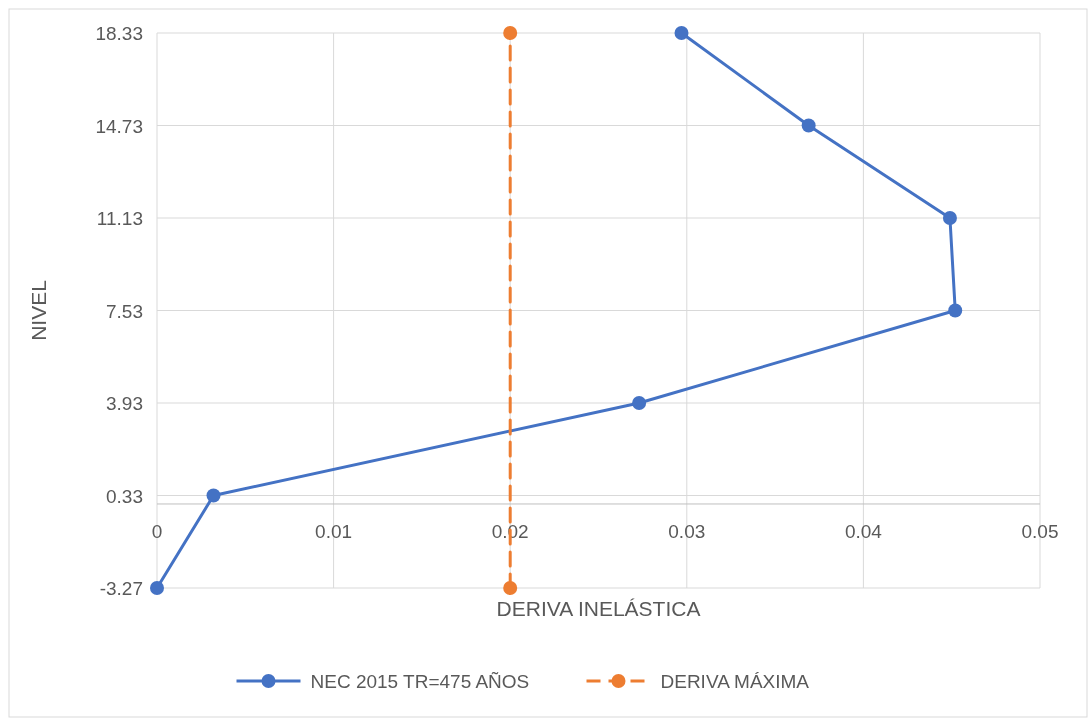 This screenshot has height=718, width=1089. What do you see at coordinates (38, 310) in the screenshot?
I see `y-axis-title: NIVEL` at bounding box center [38, 310].